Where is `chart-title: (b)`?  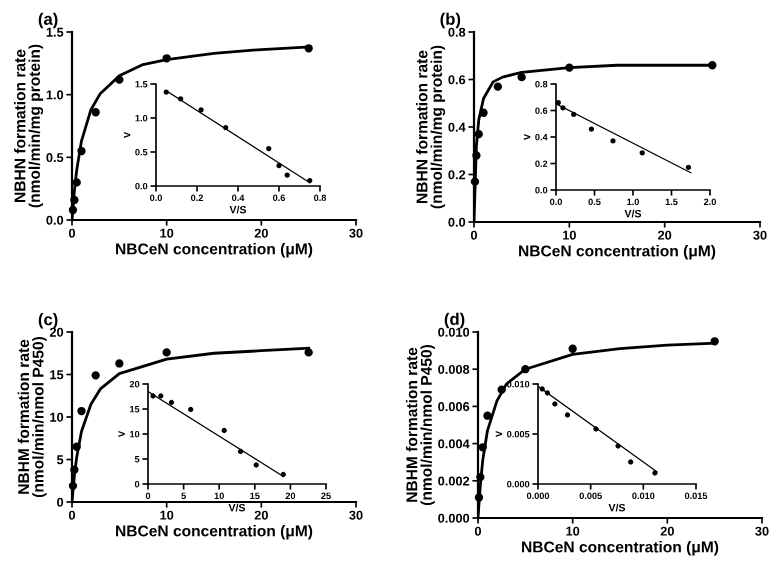
chart-title: (b) is located at coordinates (450, 20).